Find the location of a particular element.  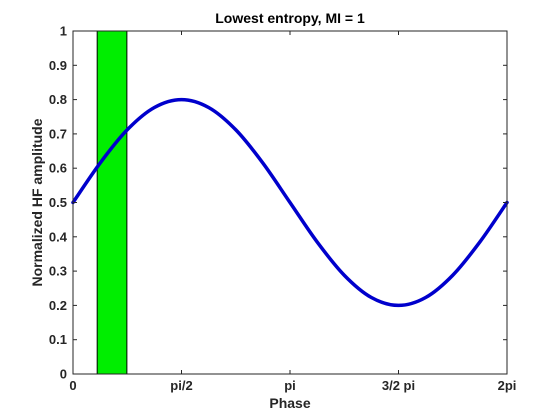

x-axis-label: Phase is located at coordinates (289, 403).